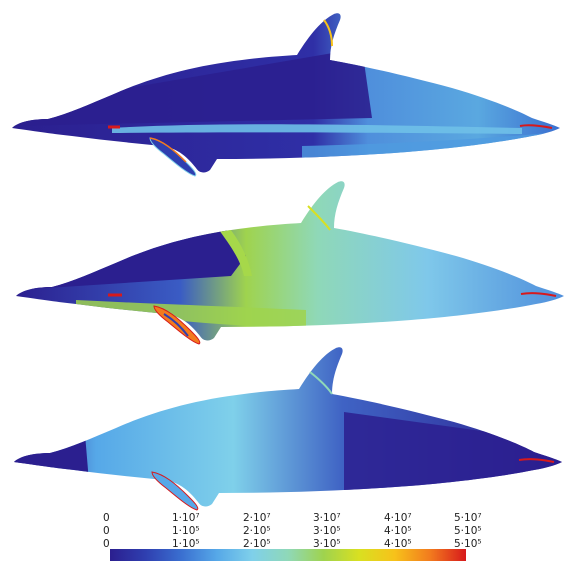 Image resolution: width=573 pixels, height=567 pixels. Describe the element at coordinates (292, 518) in the screenshot. I see `colorbar-labels-row-1: 0 1·10⁷ 2·10⁷ 3·10⁷ 4·10⁷ 5·10⁷` at that location.